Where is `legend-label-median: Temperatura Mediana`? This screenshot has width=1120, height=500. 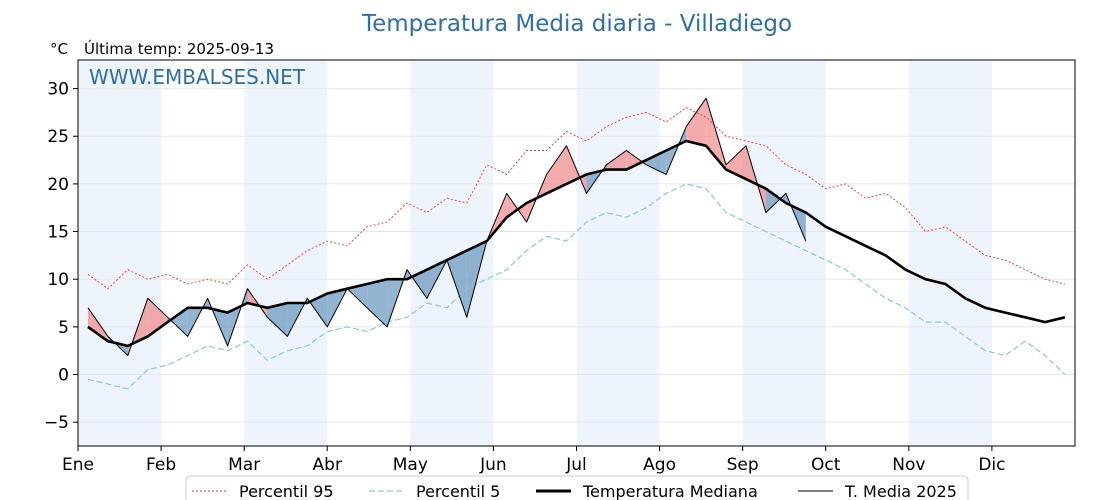 legend-label-median: Temperatura Mediana is located at coordinates (670, 491).